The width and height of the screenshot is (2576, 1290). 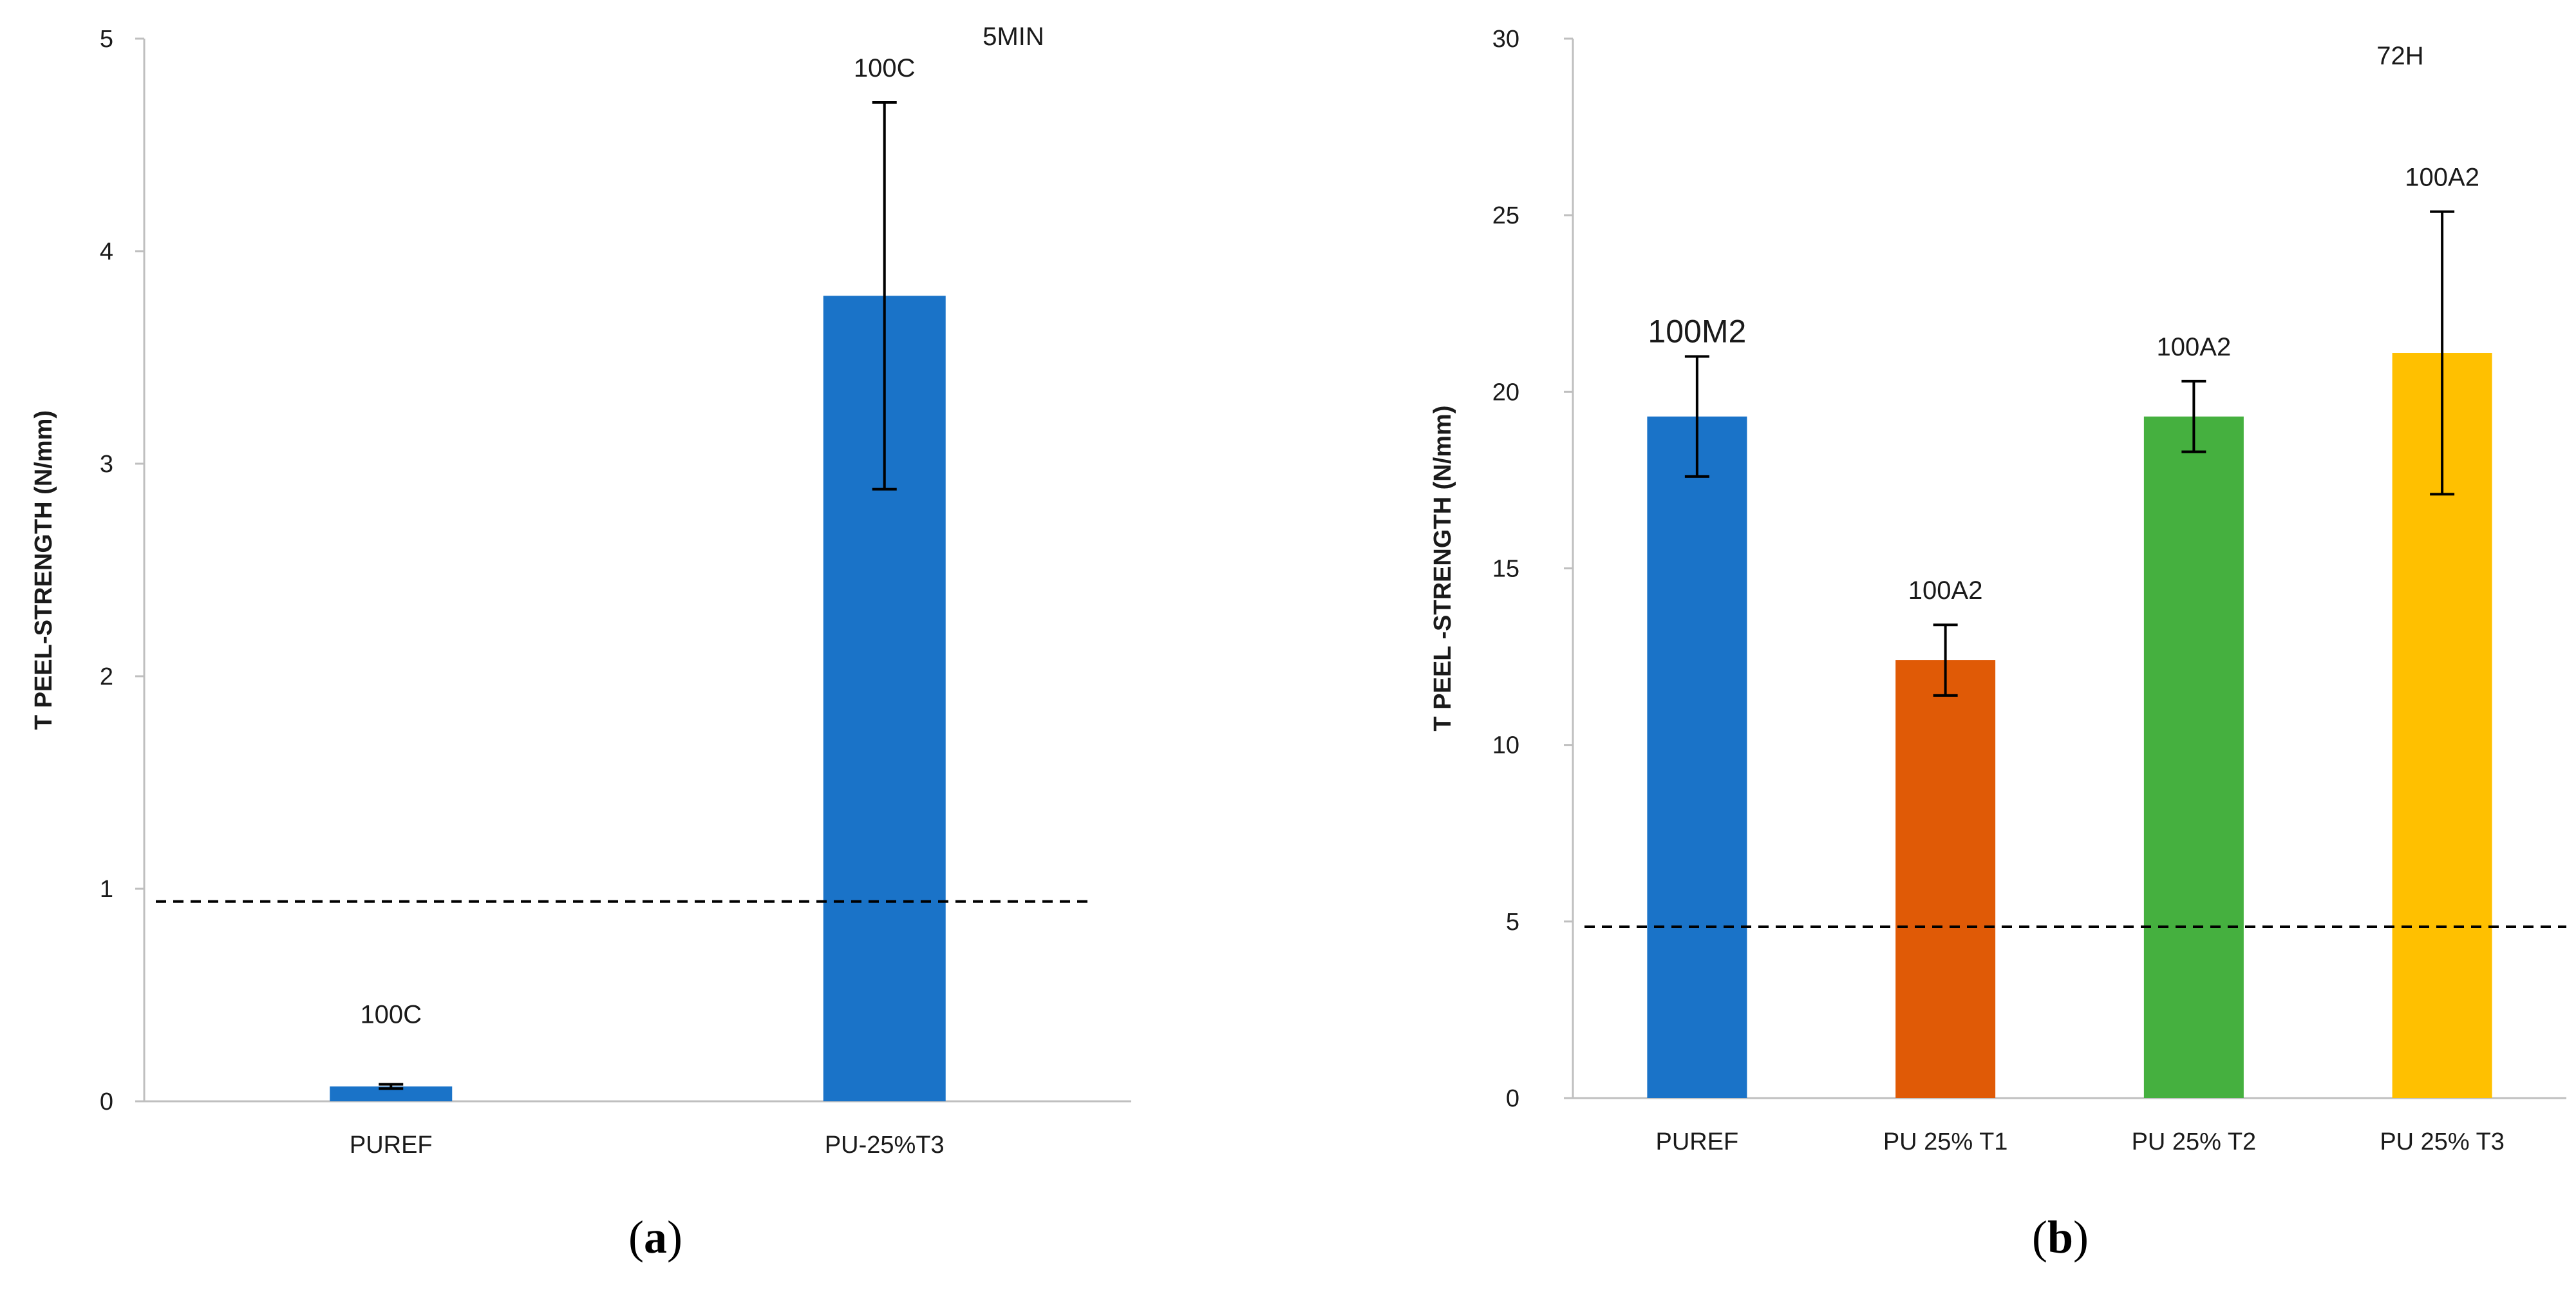 What do you see at coordinates (1505, 215) in the screenshot?
I see `y-tick-label: 25` at bounding box center [1505, 215].